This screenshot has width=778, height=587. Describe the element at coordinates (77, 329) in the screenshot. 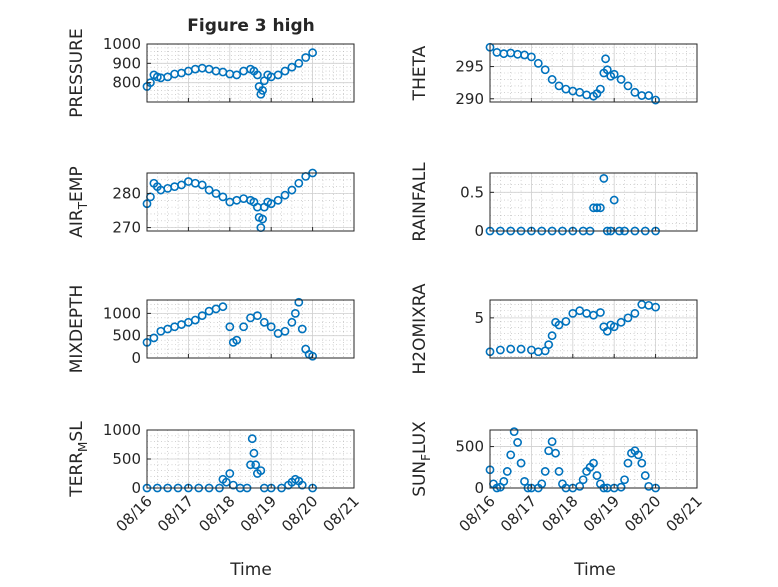

I see `mixdepth-ylabel: MIXDEPTH` at that location.